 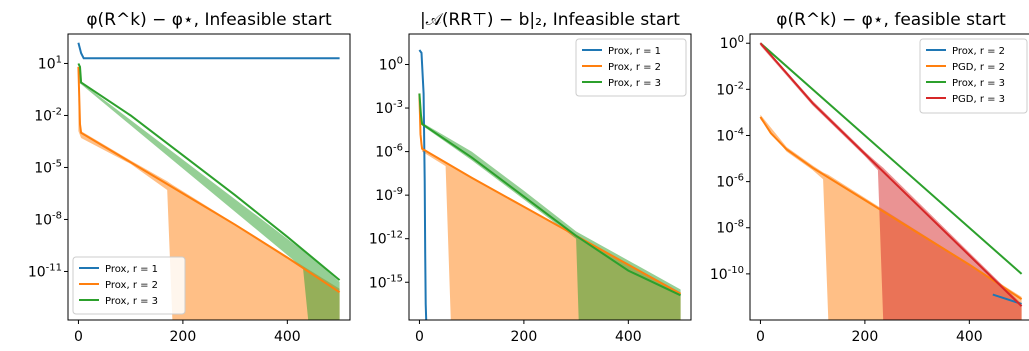 What do you see at coordinates (48, 167) in the screenshot?
I see `y-tick-label: 10⁻⁵` at bounding box center [48, 167].